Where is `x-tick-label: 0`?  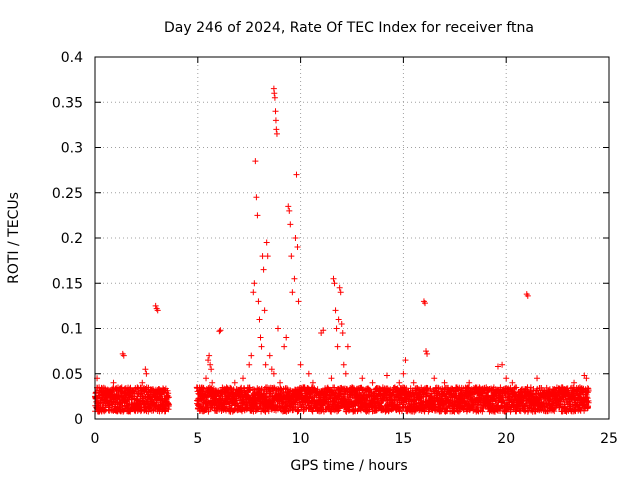 x-tick-label: 0 is located at coordinates (95, 439).